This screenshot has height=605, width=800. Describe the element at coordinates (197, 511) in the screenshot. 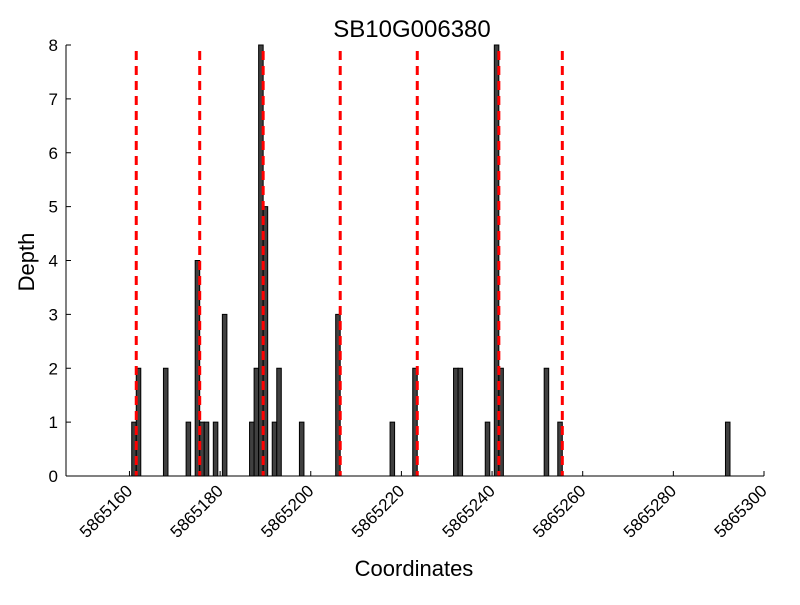

I see `x-tick-label: 5865180` at that location.